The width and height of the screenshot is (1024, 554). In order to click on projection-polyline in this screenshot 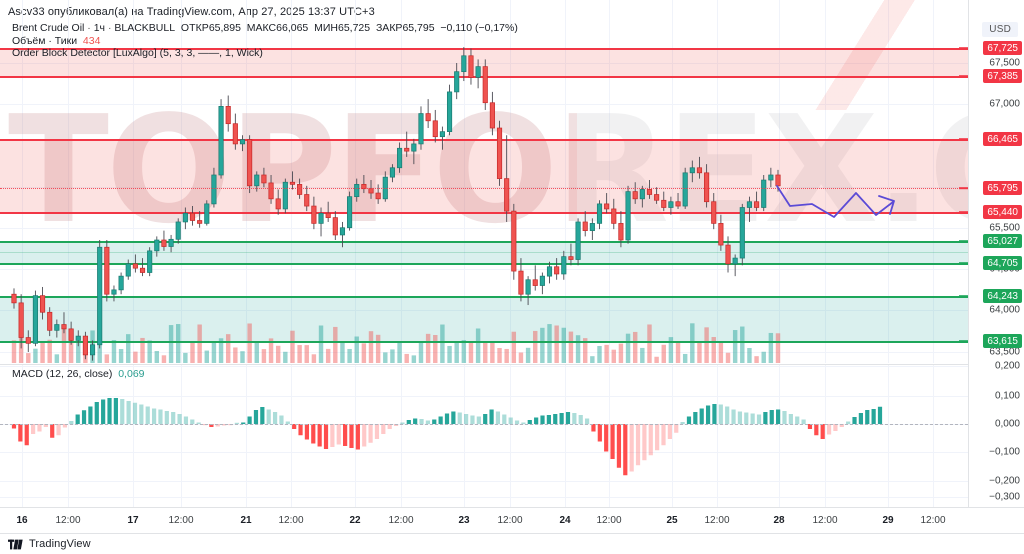, I will do `click(835, 201)`.